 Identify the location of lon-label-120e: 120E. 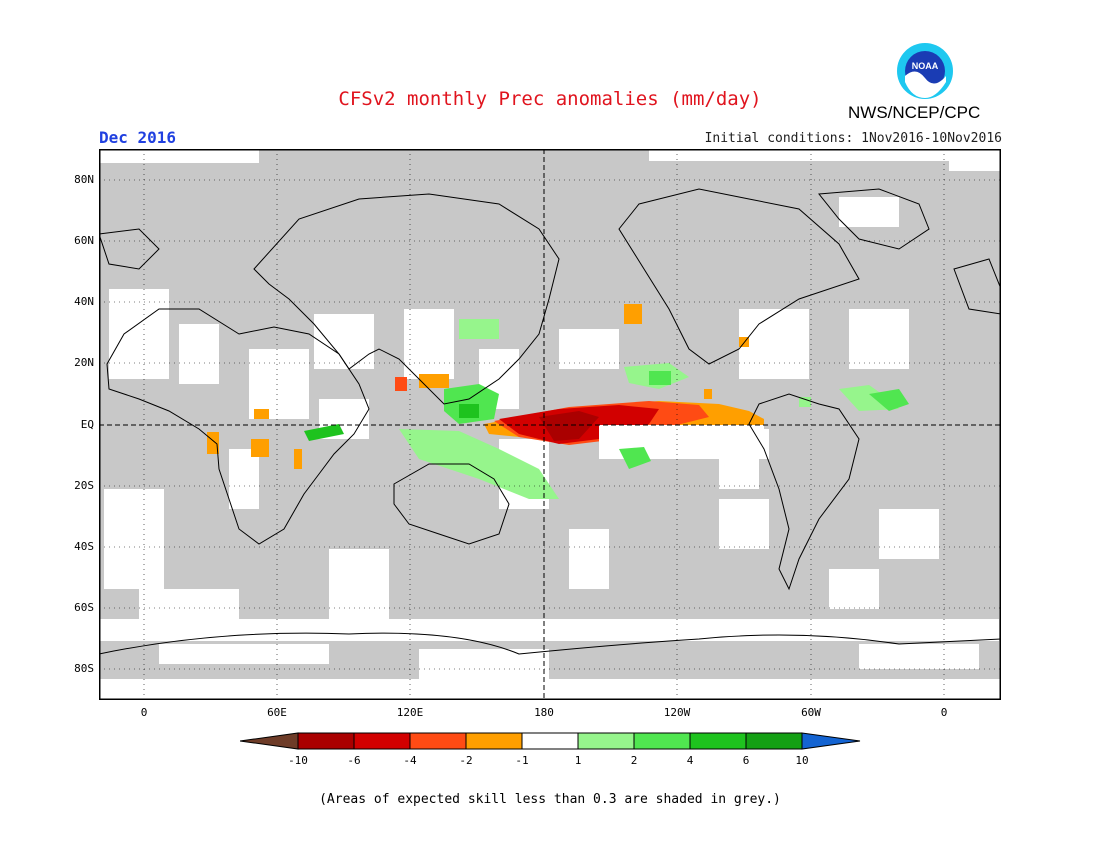
(410, 712).